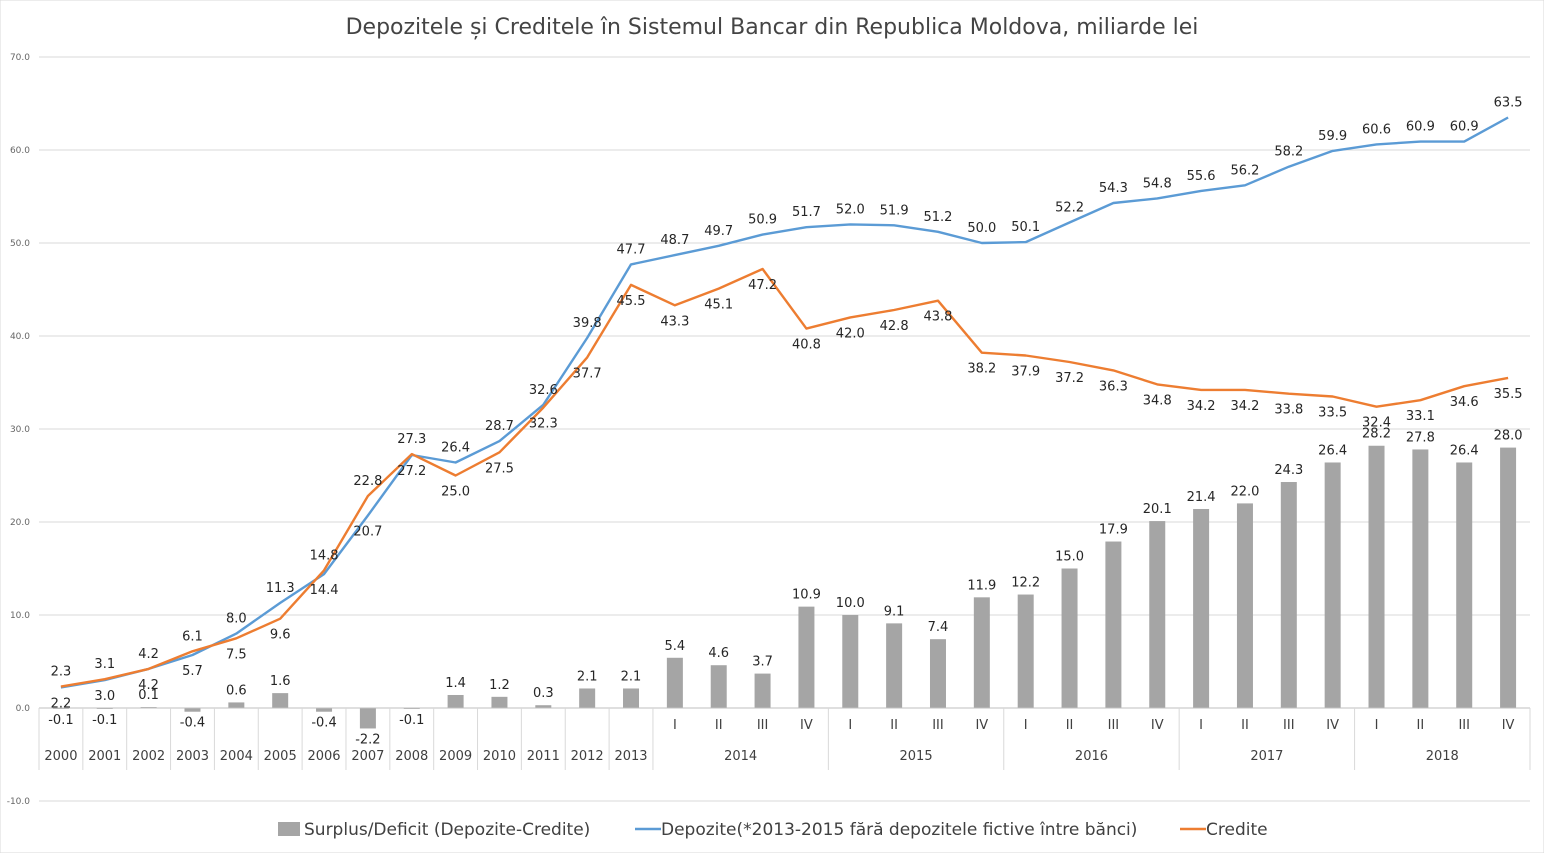 The height and width of the screenshot is (853, 1544). I want to click on x-tick-label: 2009, so click(455, 756).